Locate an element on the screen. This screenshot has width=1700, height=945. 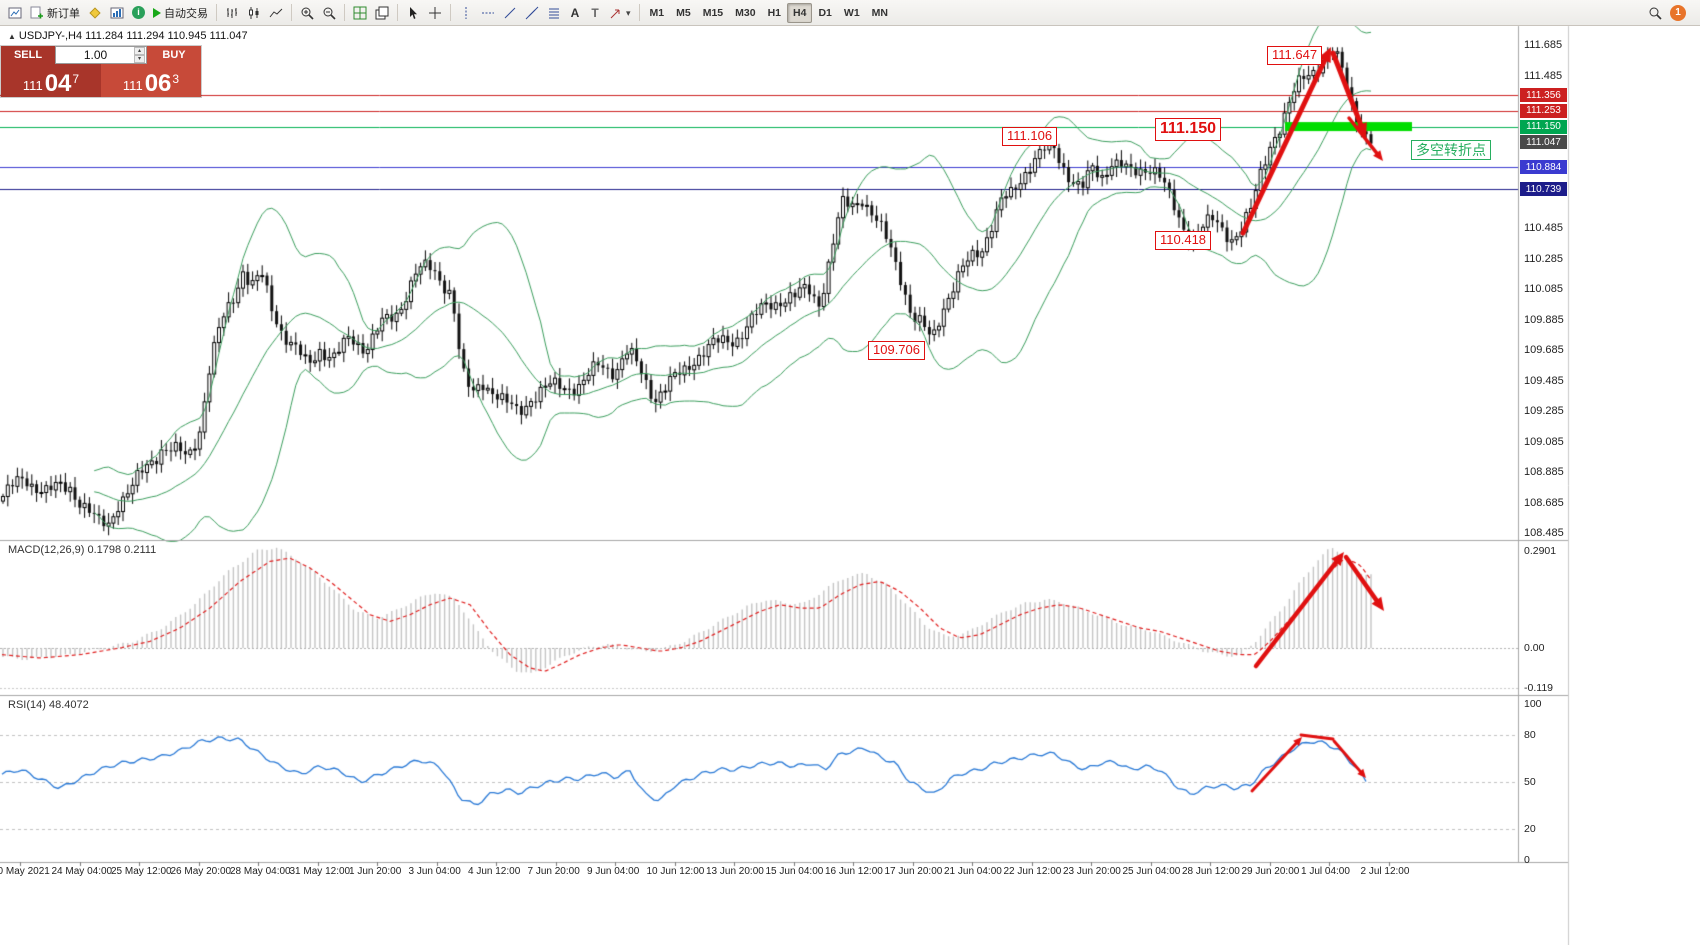
new-order-button: 新订单 is located at coordinates (55, 13).